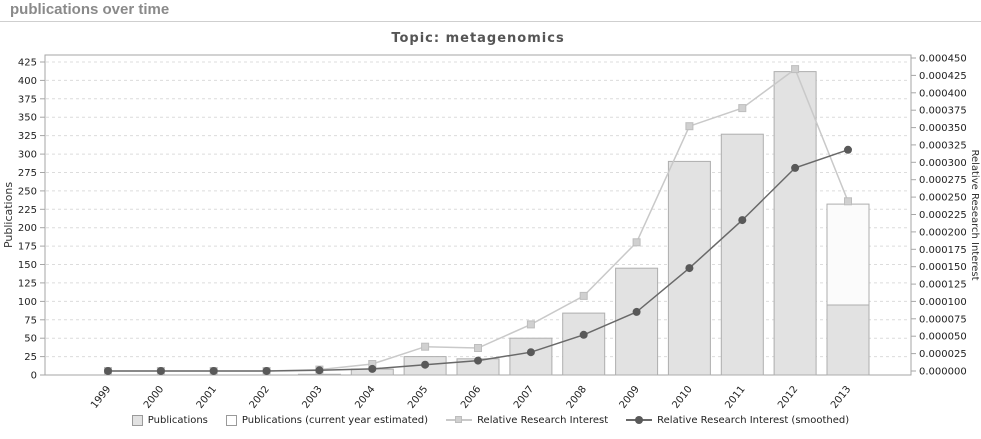 This screenshot has height=439, width=981. I want to click on page-title: publications over time, so click(90, 9).